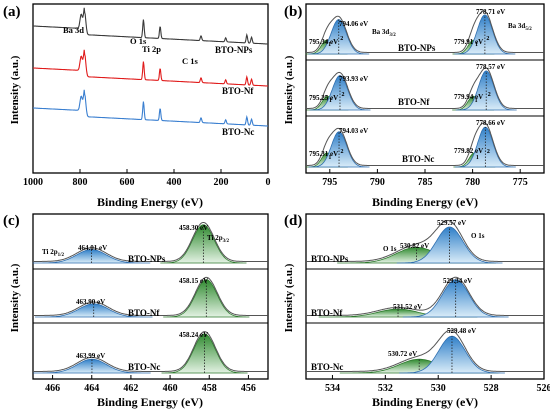  I want to click on x-tick-label: 790, so click(377, 182).